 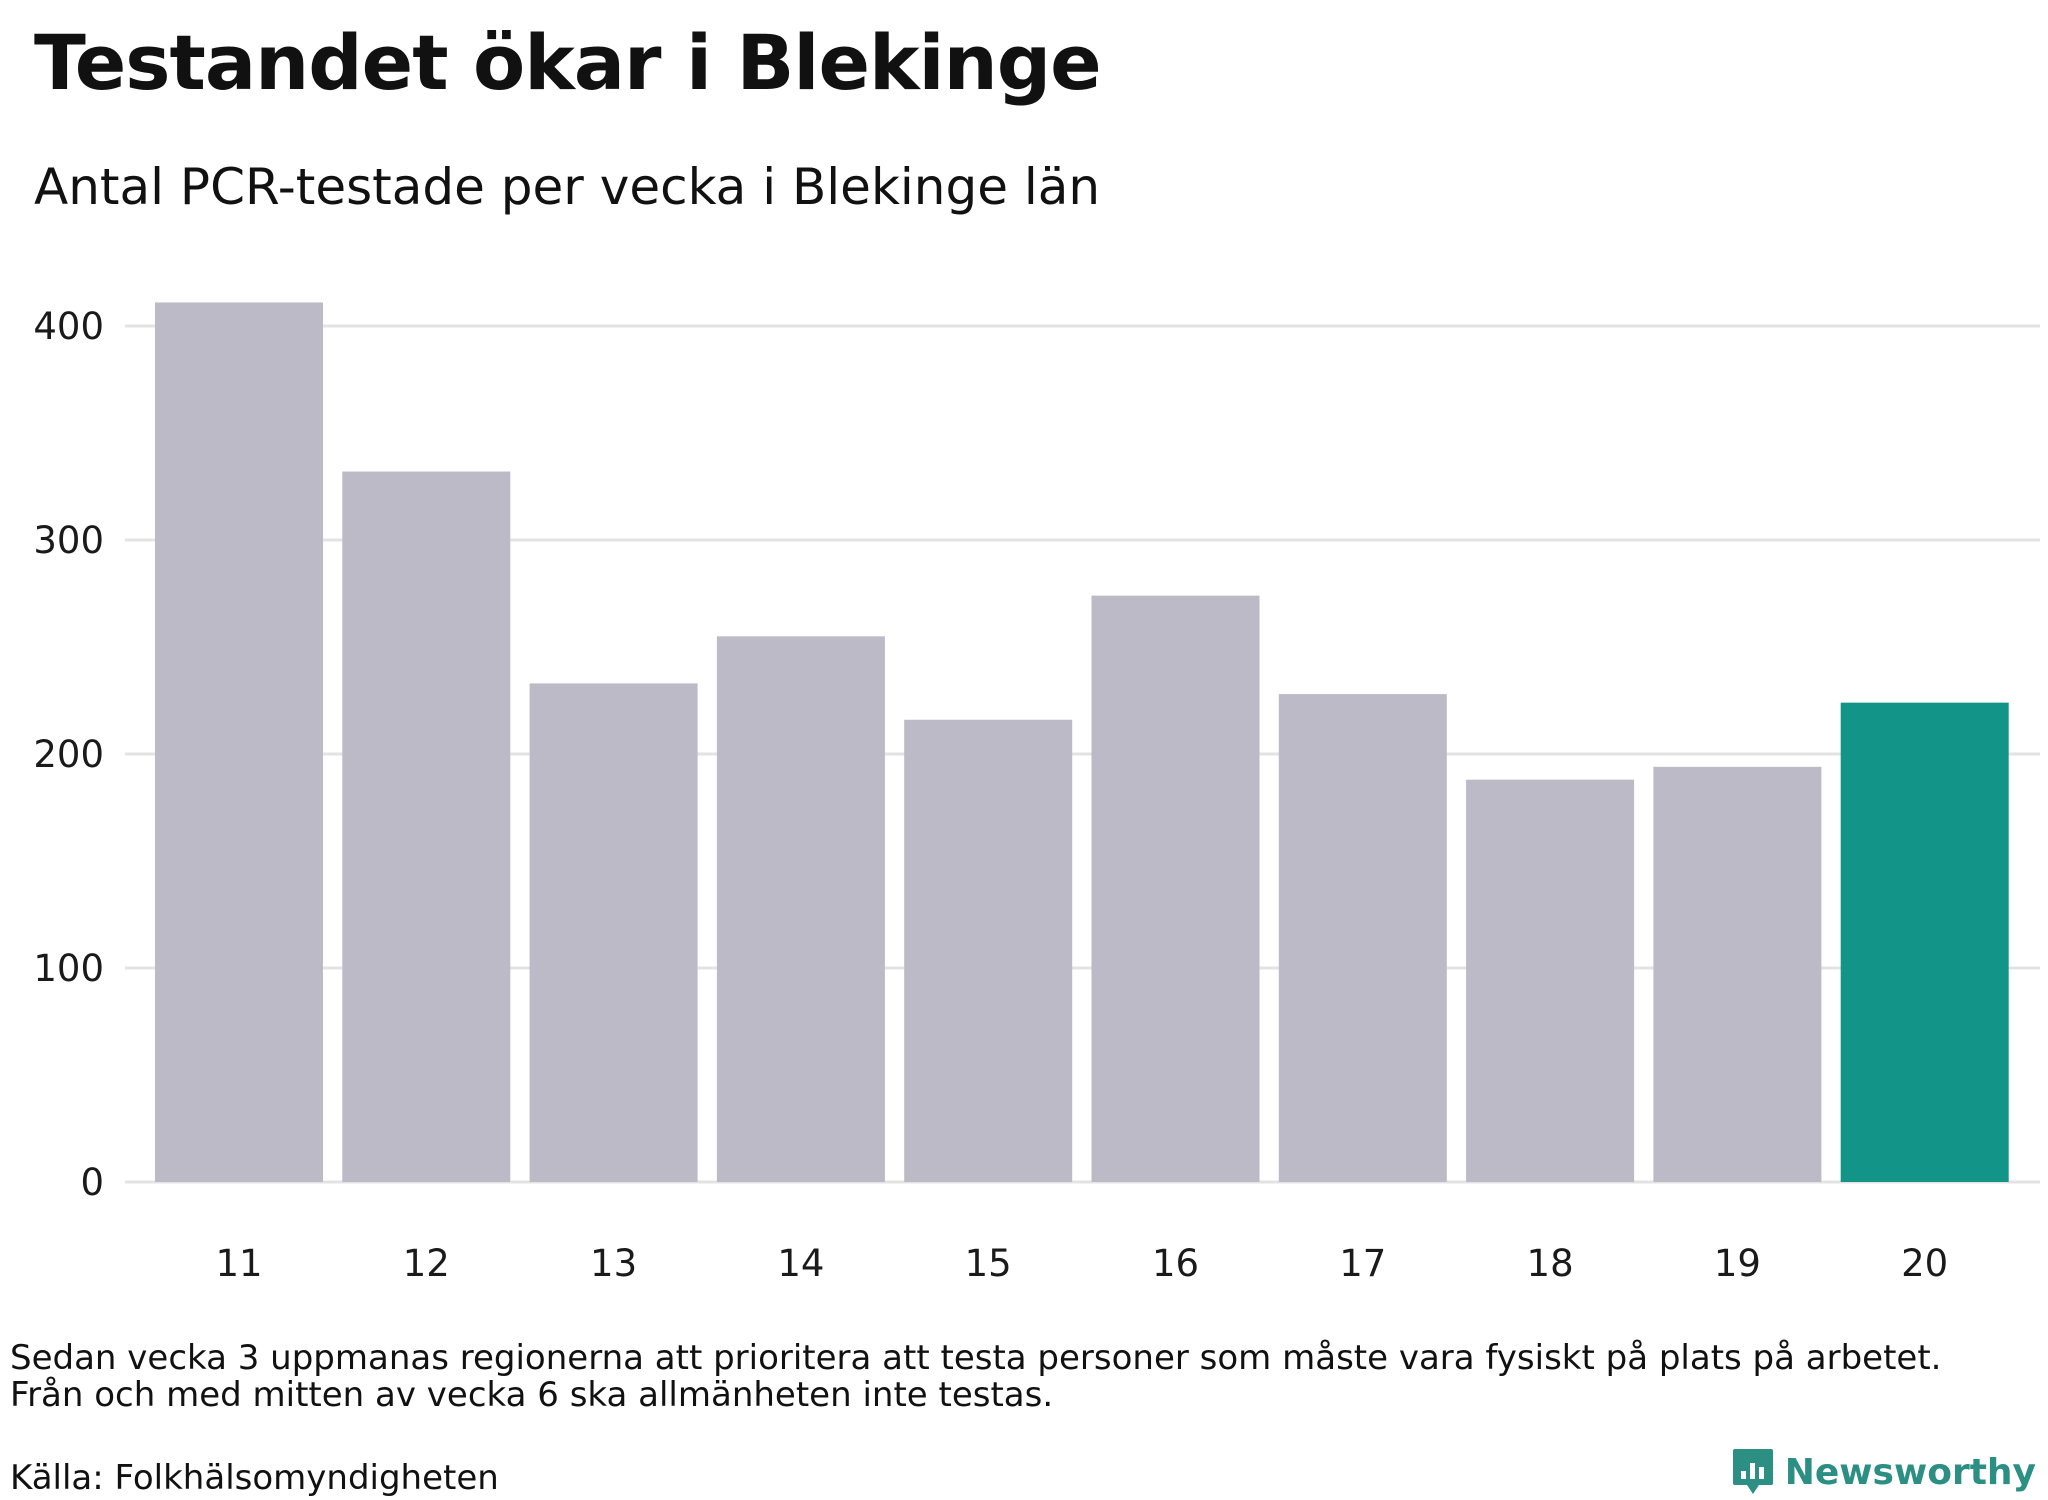 I want to click on x-tick-label: 13, so click(x=613, y=1263).